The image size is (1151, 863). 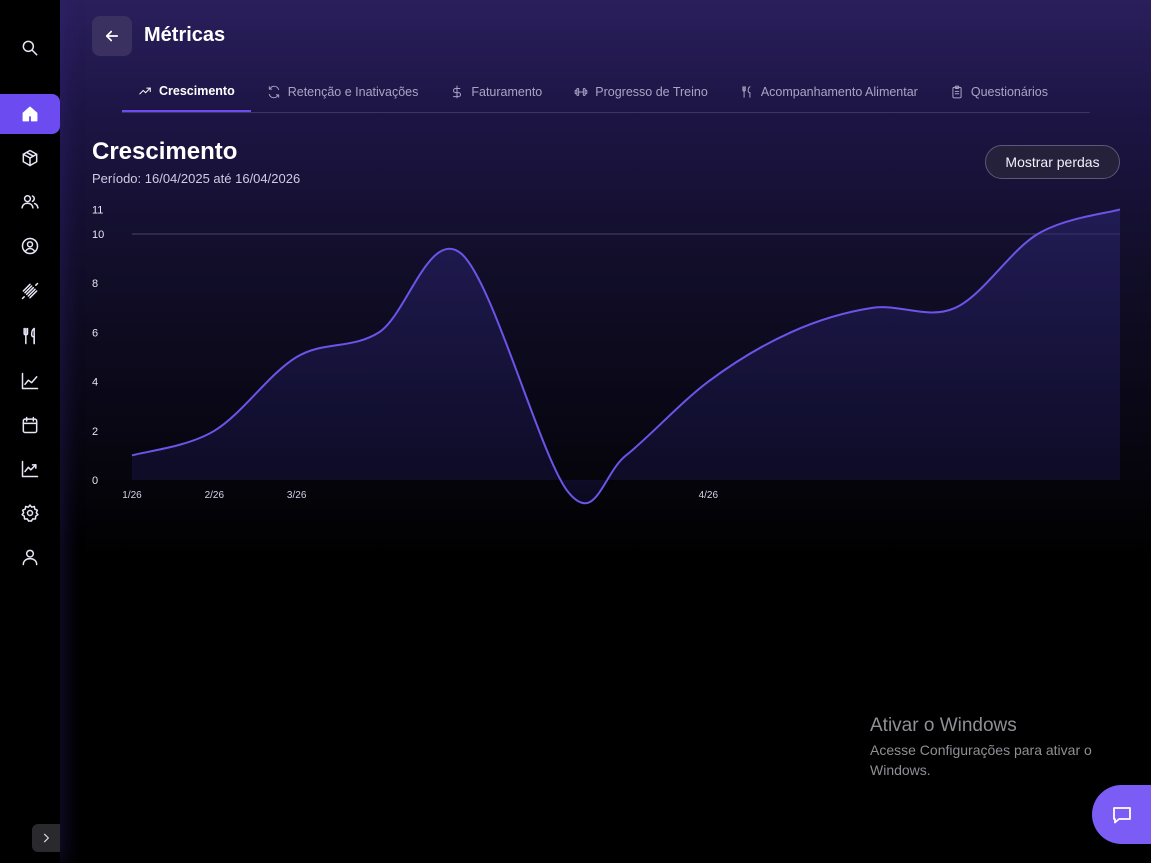 What do you see at coordinates (215, 495) in the screenshot?
I see `x-tick-label: 2/26` at bounding box center [215, 495].